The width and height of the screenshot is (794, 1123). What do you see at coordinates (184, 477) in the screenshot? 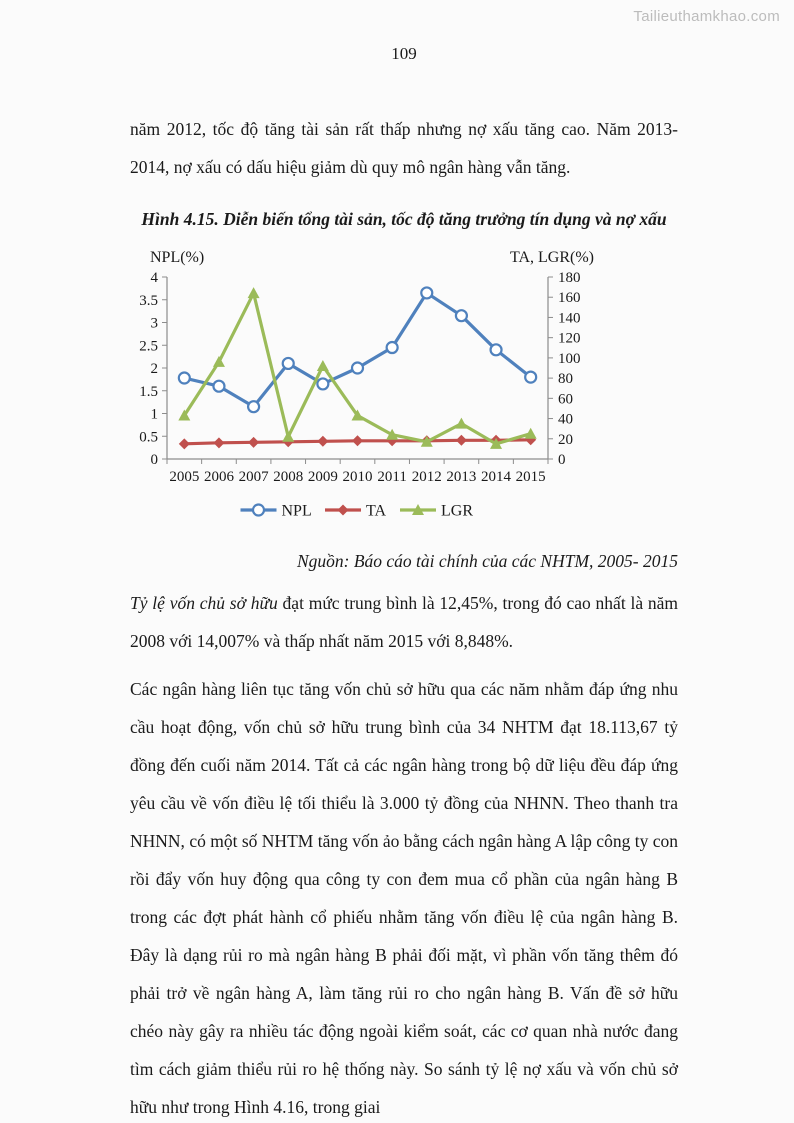
I see `x-axis-tick-label: 2005` at bounding box center [184, 477].